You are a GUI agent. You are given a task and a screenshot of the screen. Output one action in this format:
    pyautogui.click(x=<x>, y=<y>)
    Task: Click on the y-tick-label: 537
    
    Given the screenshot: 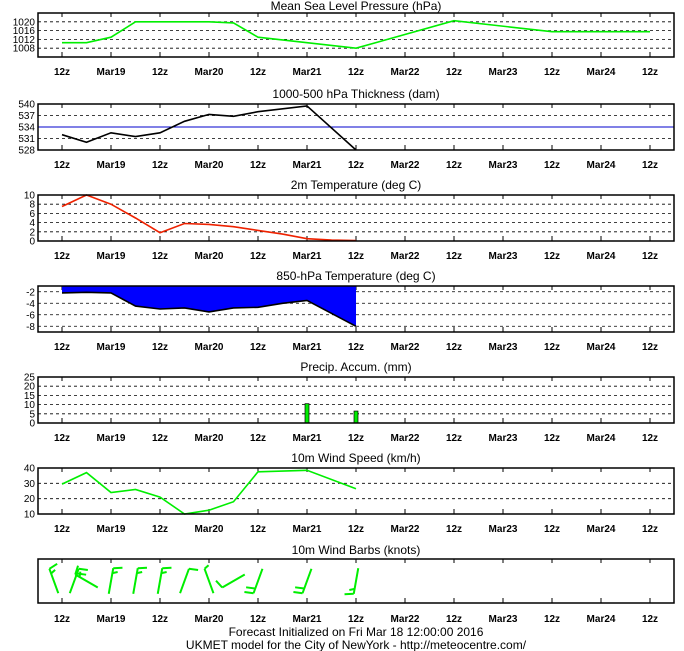 What is the action you would take?
    pyautogui.click(x=26, y=116)
    